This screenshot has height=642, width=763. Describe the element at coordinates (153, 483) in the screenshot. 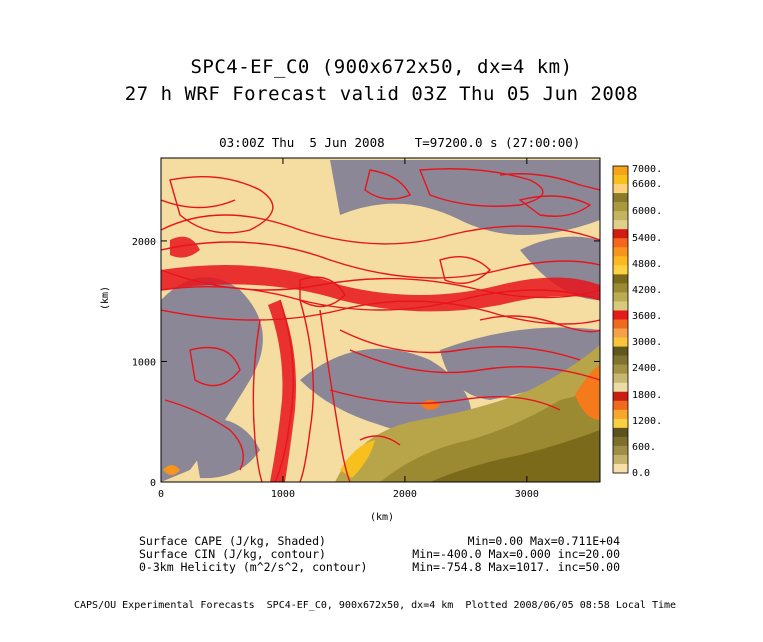

I see `y-tick-label: 0` at that location.